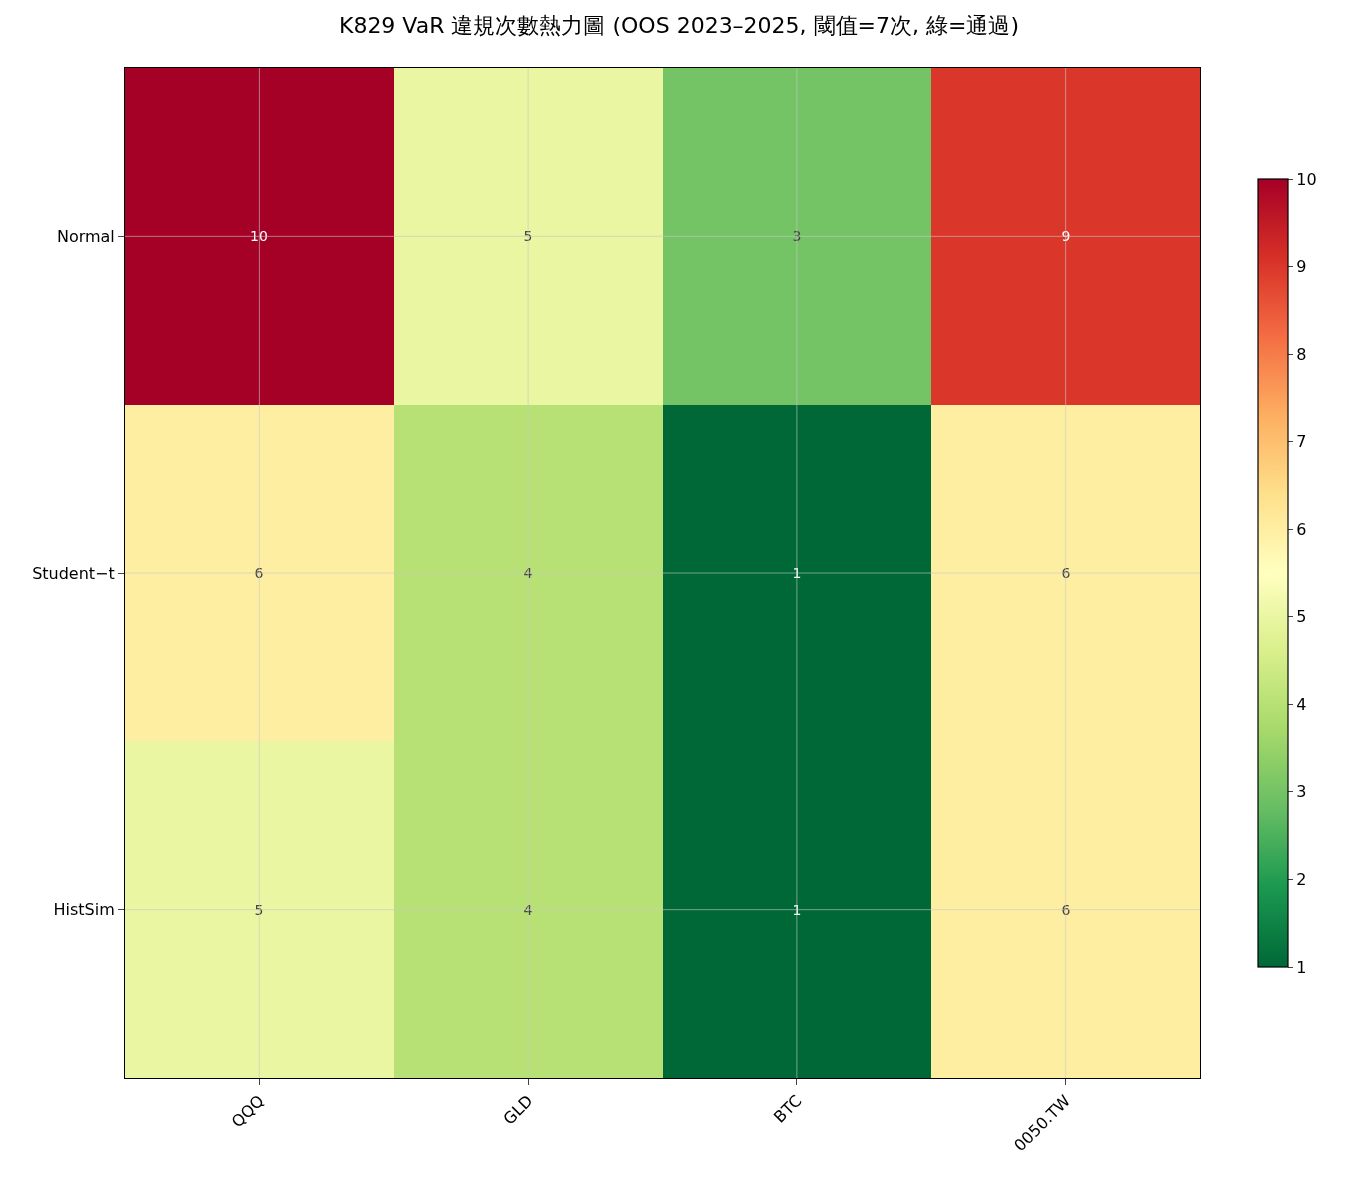 This screenshot has width=1358, height=1183. What do you see at coordinates (85, 236) in the screenshot?
I see `y-tick-label: Normal` at bounding box center [85, 236].